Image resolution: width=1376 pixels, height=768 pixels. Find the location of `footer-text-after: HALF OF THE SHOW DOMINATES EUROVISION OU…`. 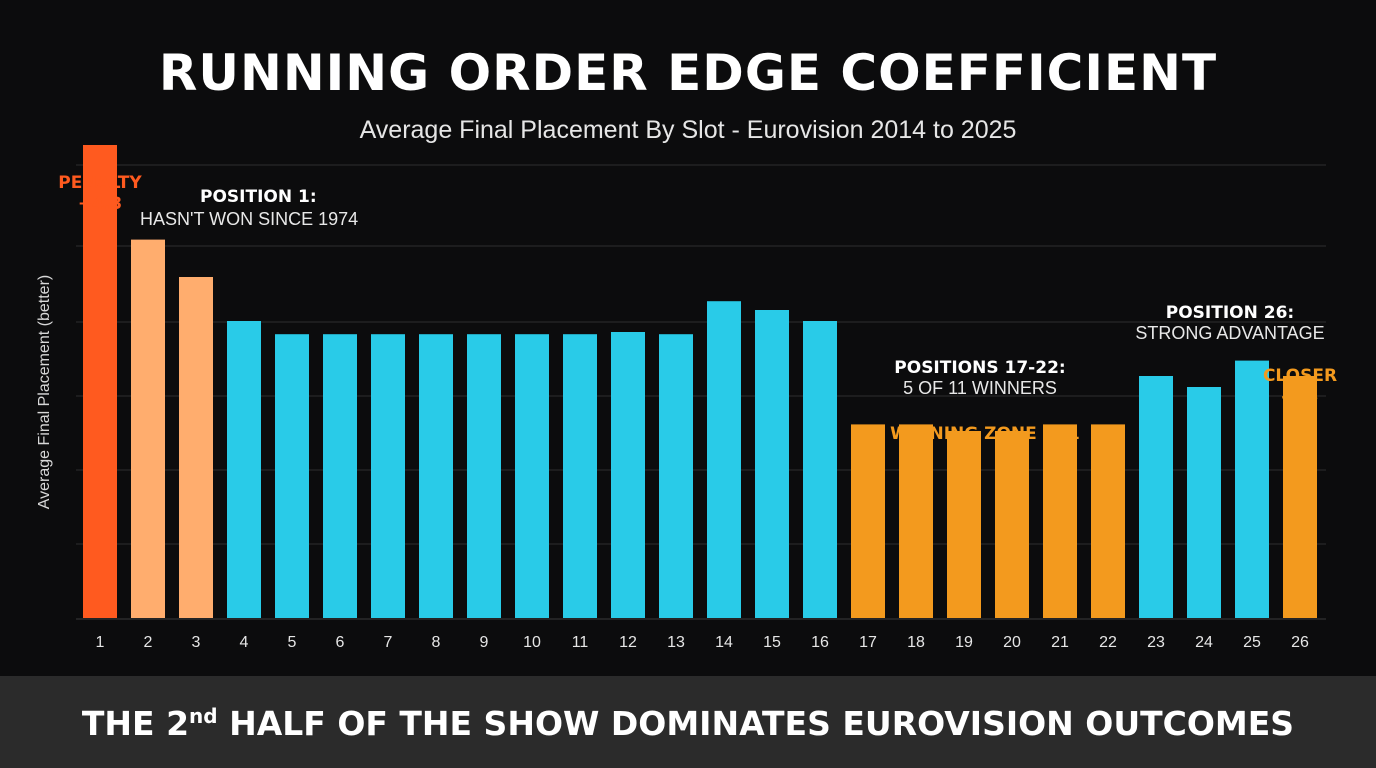

footer-text-after: HALF OF THE SHOW DOMINATES EUROVISION OU… is located at coordinates (756, 723).